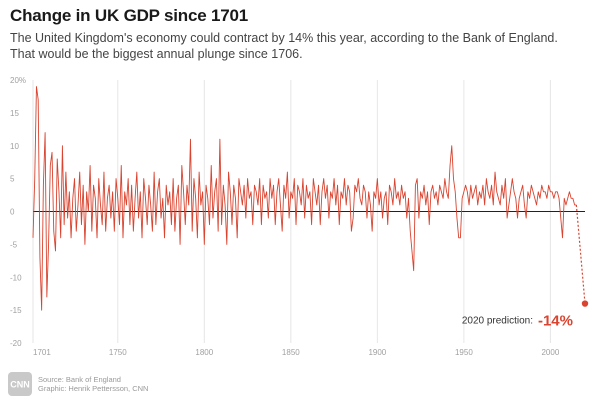 This screenshot has height=405, width=600. Describe the element at coordinates (14, 244) in the screenshot. I see `y-tick-label--5: -5` at that location.